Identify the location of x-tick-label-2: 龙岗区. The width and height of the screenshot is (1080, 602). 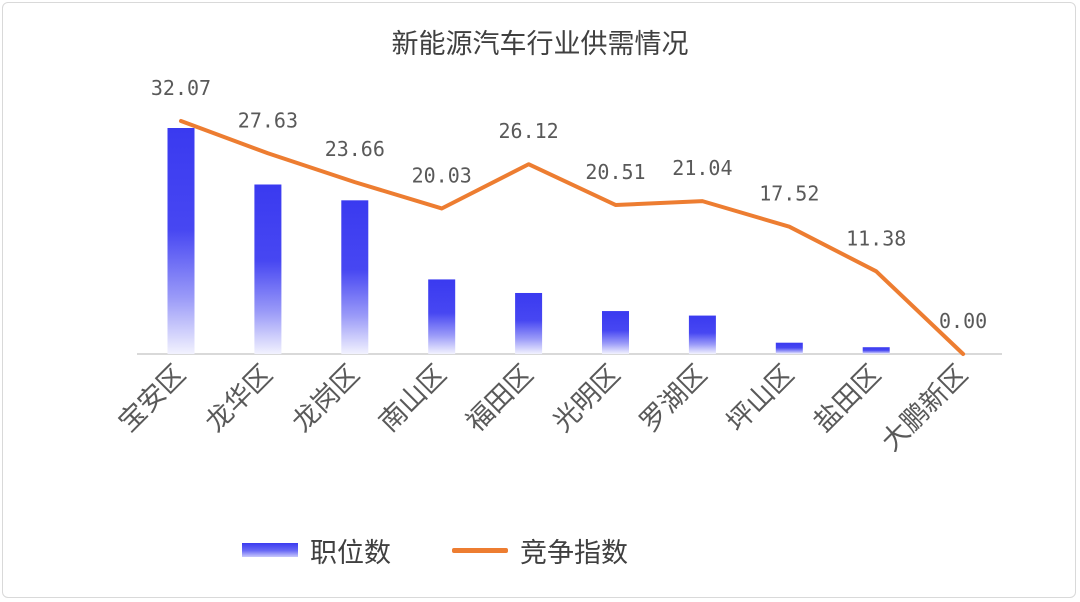
(326, 398).